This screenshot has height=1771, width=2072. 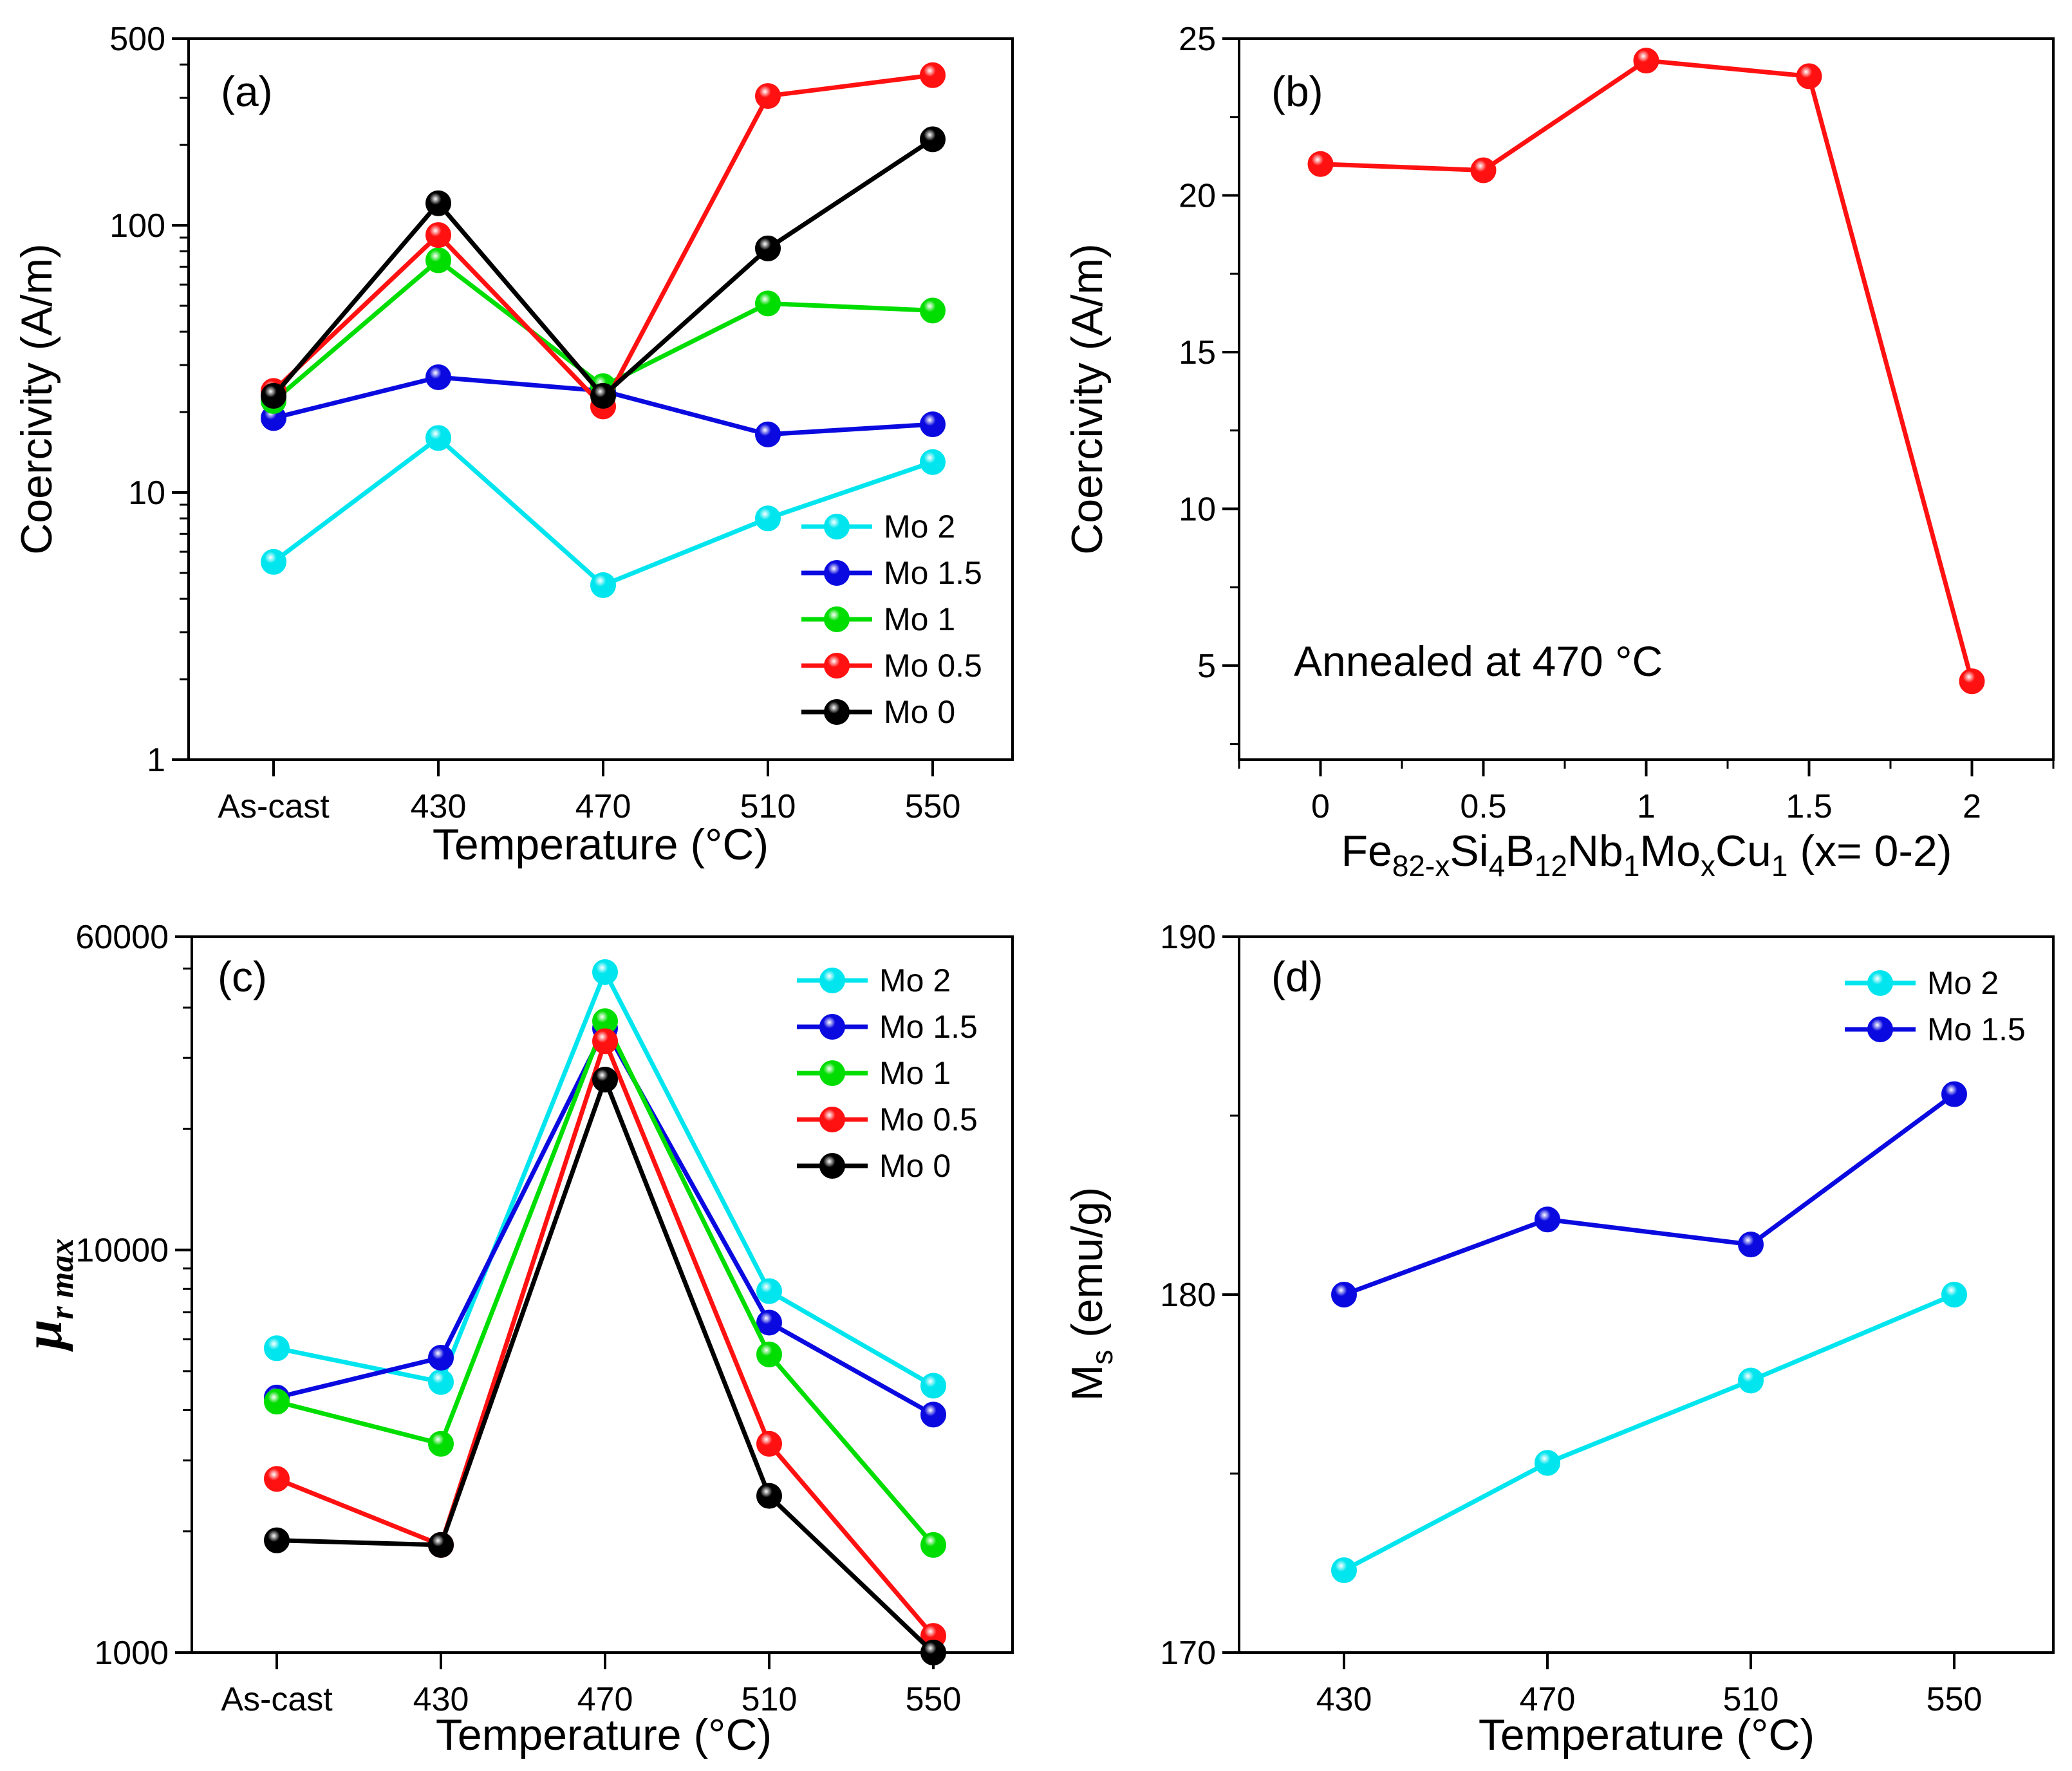 What do you see at coordinates (1087, 1268) in the screenshot?
I see `ms-unit: (emu/g)` at bounding box center [1087, 1268].